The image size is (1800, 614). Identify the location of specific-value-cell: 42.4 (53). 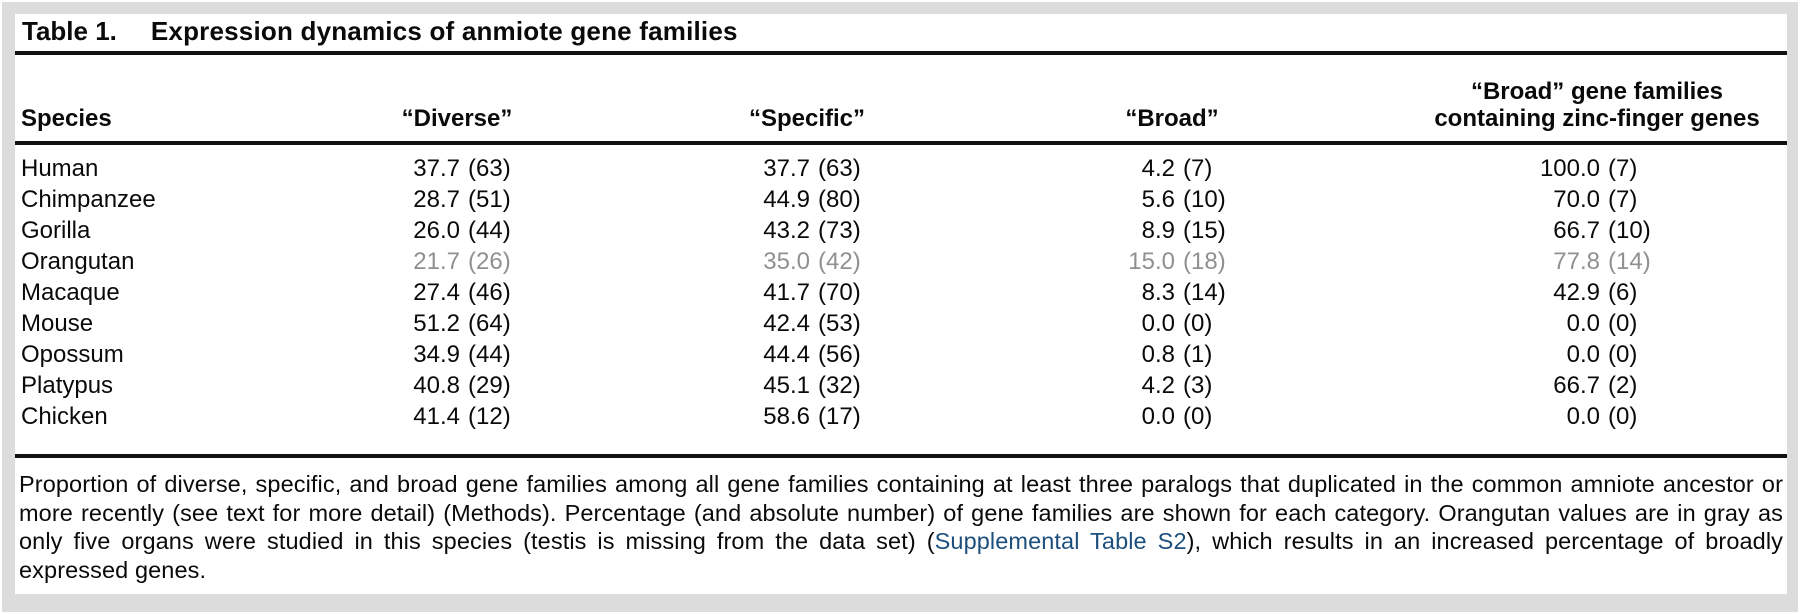
(807, 324).